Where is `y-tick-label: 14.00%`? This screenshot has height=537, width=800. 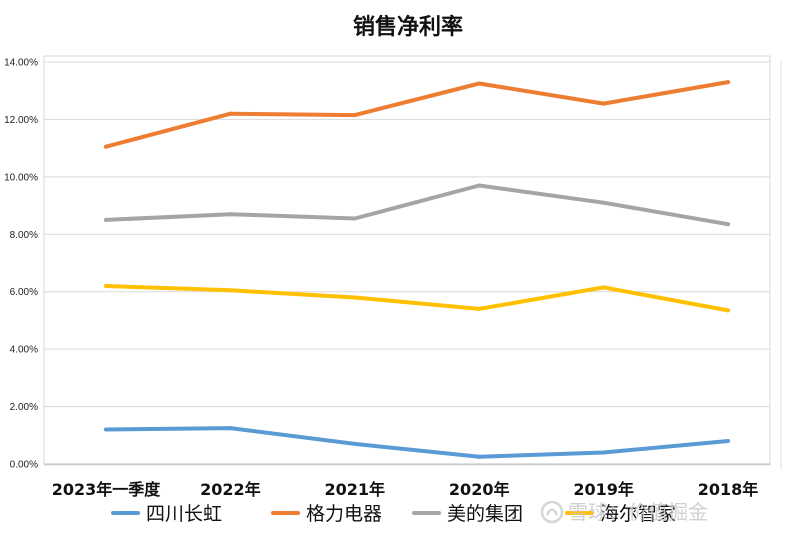
y-tick-label: 14.00% is located at coordinates (21, 63).